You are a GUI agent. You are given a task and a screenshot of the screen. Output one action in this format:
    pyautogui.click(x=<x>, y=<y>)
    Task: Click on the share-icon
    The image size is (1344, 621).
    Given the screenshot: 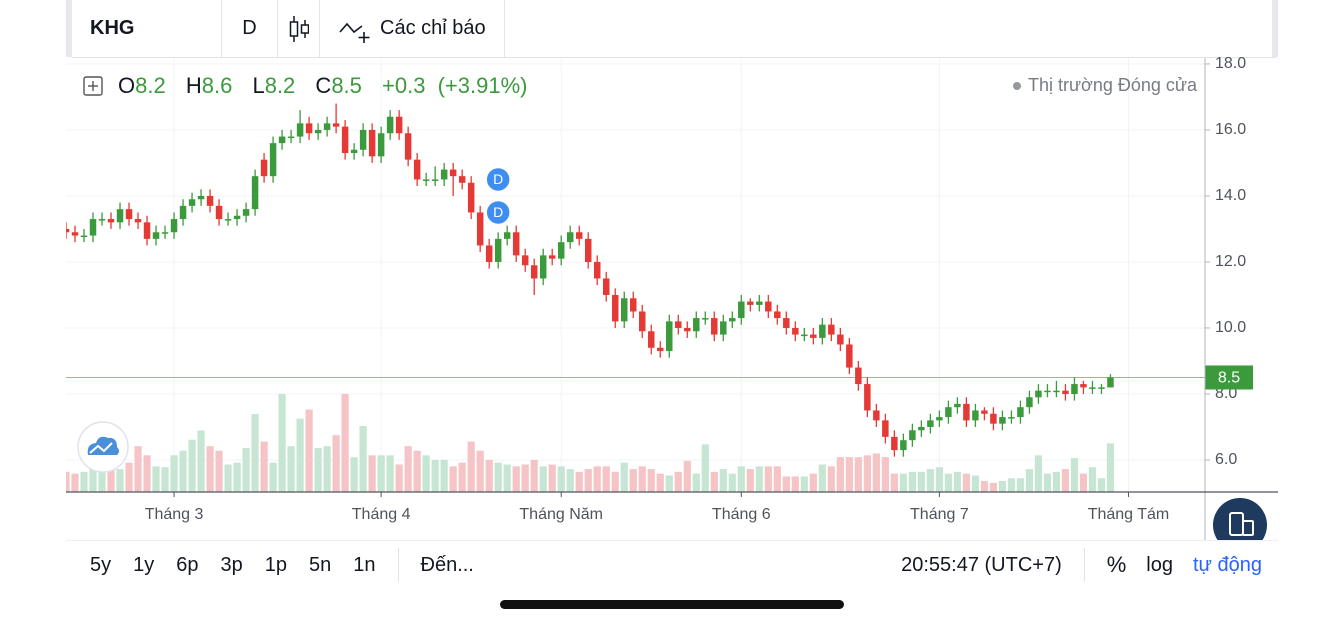 What is the action you would take?
    pyautogui.click(x=1248, y=528)
    